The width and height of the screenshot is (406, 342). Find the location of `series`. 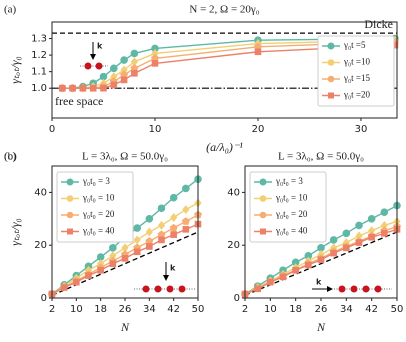

series is located at coordinates (228, 66).